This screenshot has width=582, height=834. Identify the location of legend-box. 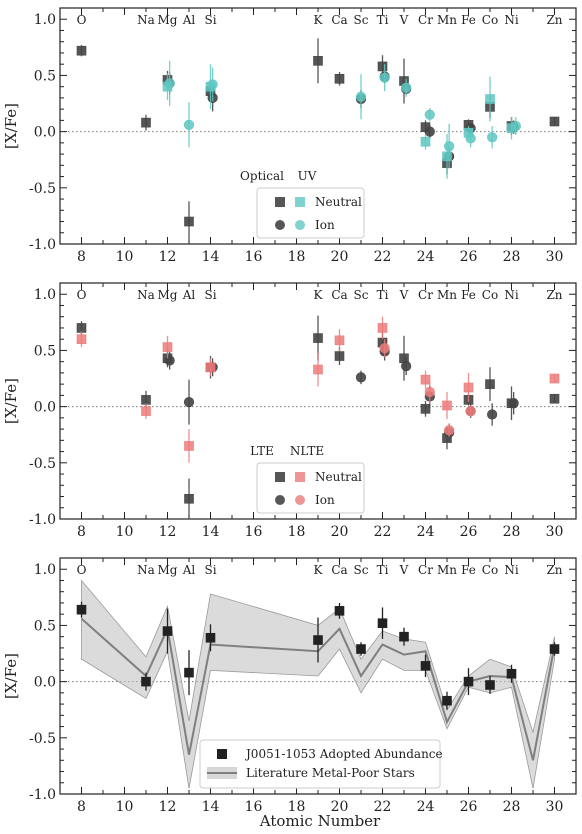
(320, 764).